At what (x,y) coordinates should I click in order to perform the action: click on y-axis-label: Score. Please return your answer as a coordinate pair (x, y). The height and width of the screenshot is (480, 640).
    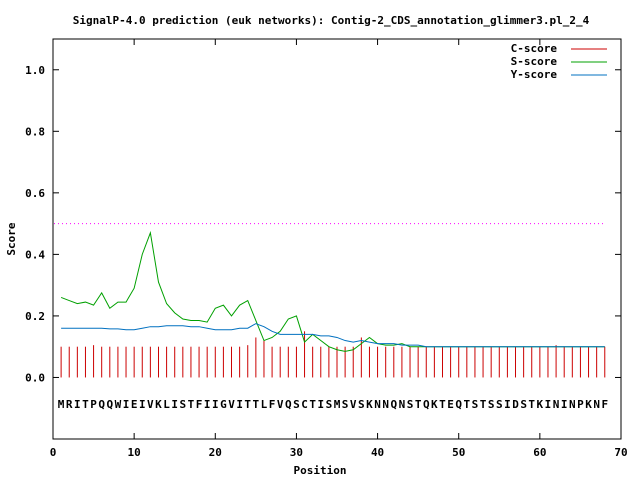
    Looking at the image, I should click on (11, 238).